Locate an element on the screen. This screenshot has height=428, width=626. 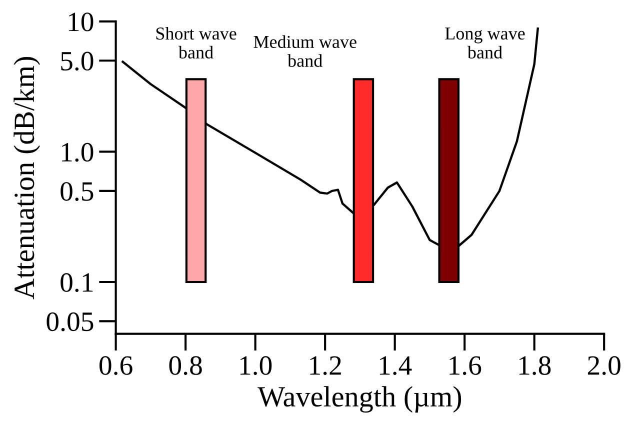
x-tick-label: 1.6 is located at coordinates (466, 366).